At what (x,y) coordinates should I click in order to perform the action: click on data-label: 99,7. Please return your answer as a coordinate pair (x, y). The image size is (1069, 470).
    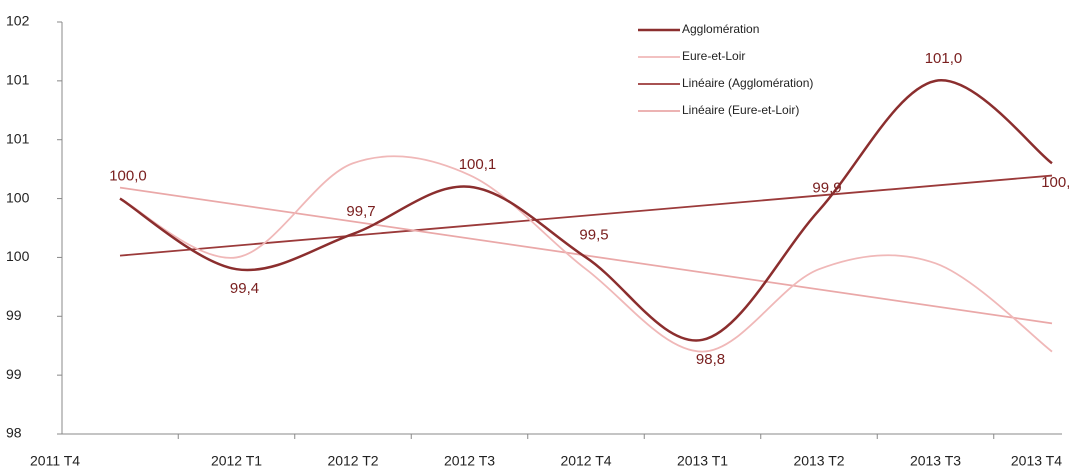
    Looking at the image, I should click on (360, 211).